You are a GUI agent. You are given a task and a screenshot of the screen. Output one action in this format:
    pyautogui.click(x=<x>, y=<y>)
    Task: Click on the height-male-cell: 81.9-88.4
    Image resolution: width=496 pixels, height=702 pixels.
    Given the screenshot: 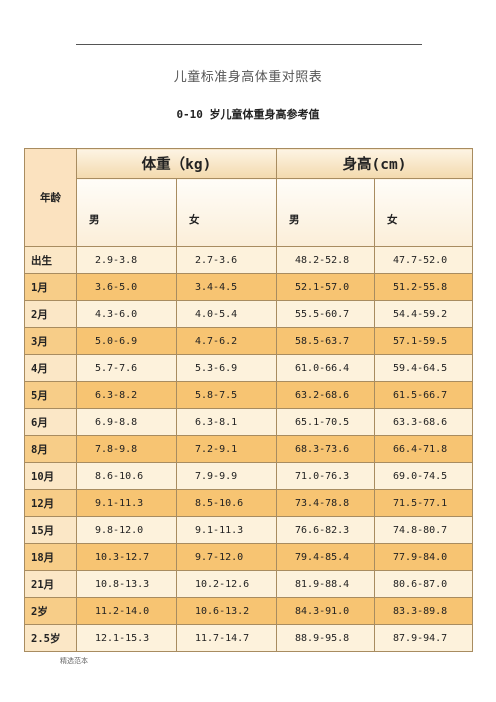 What is the action you would take?
    pyautogui.click(x=326, y=584)
    